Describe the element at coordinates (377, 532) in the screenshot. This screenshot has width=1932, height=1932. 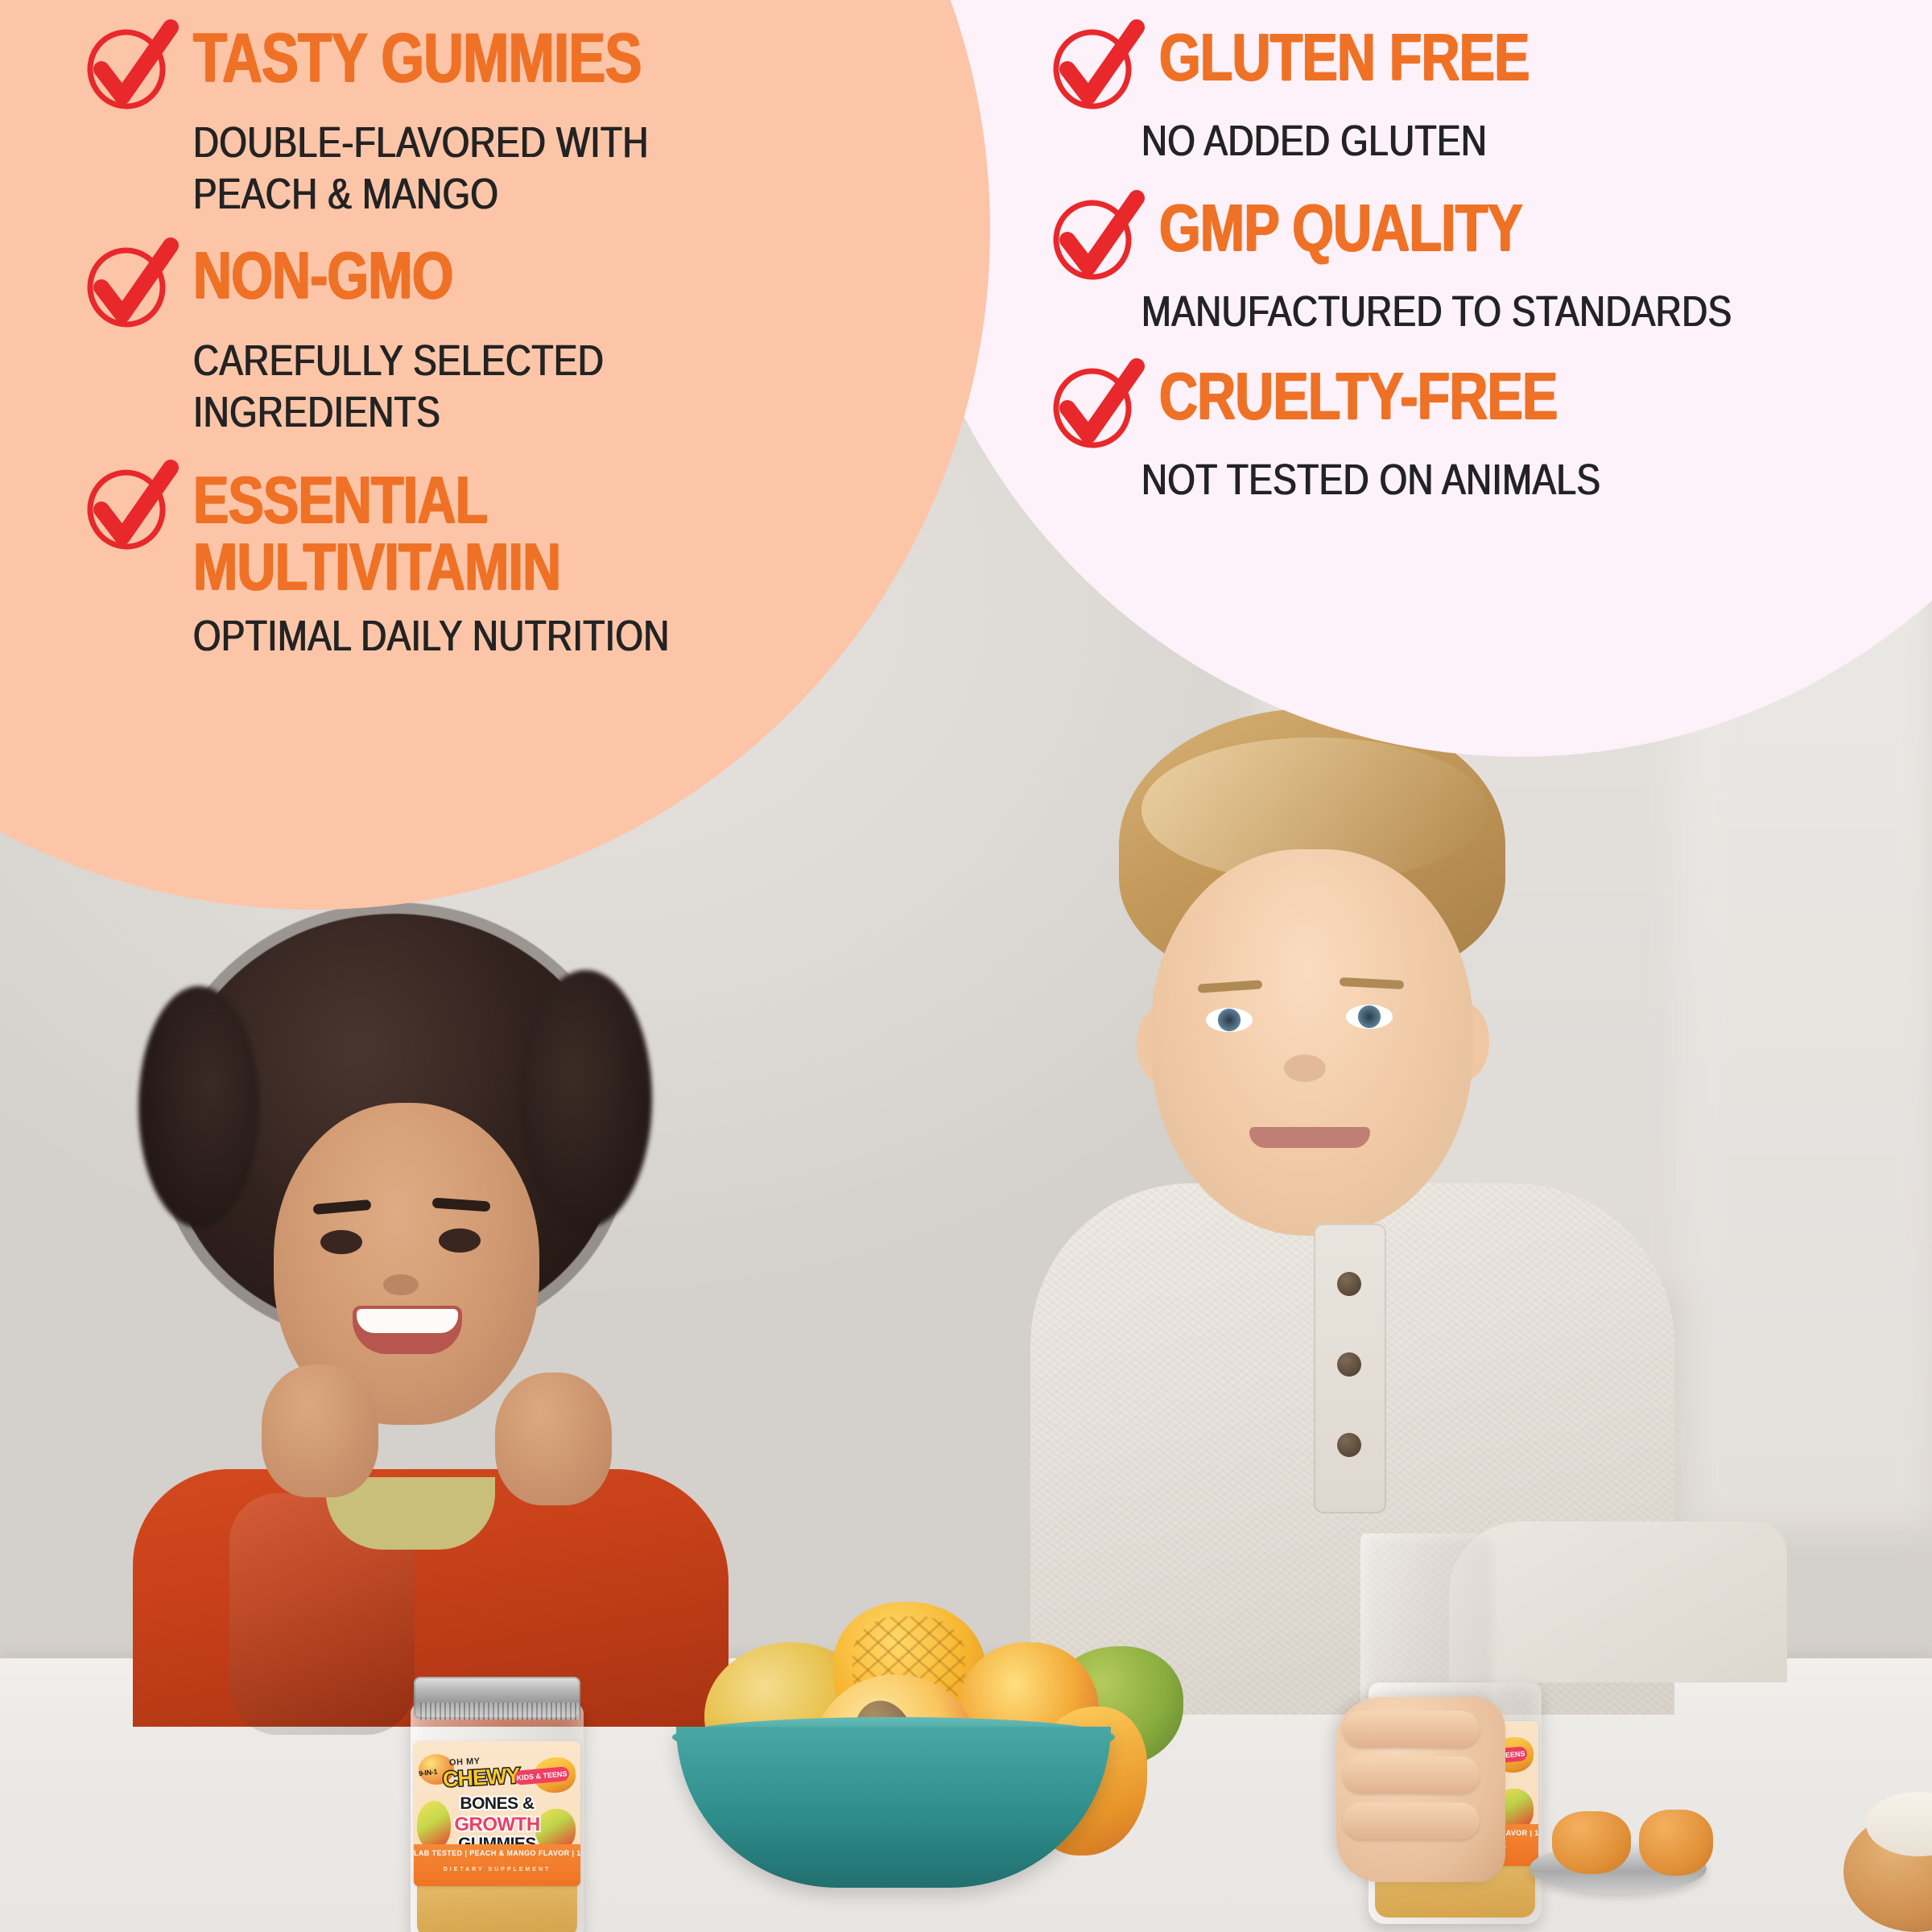
I see `feature-title: ESSENTIAL MULTIVITAMIN` at that location.